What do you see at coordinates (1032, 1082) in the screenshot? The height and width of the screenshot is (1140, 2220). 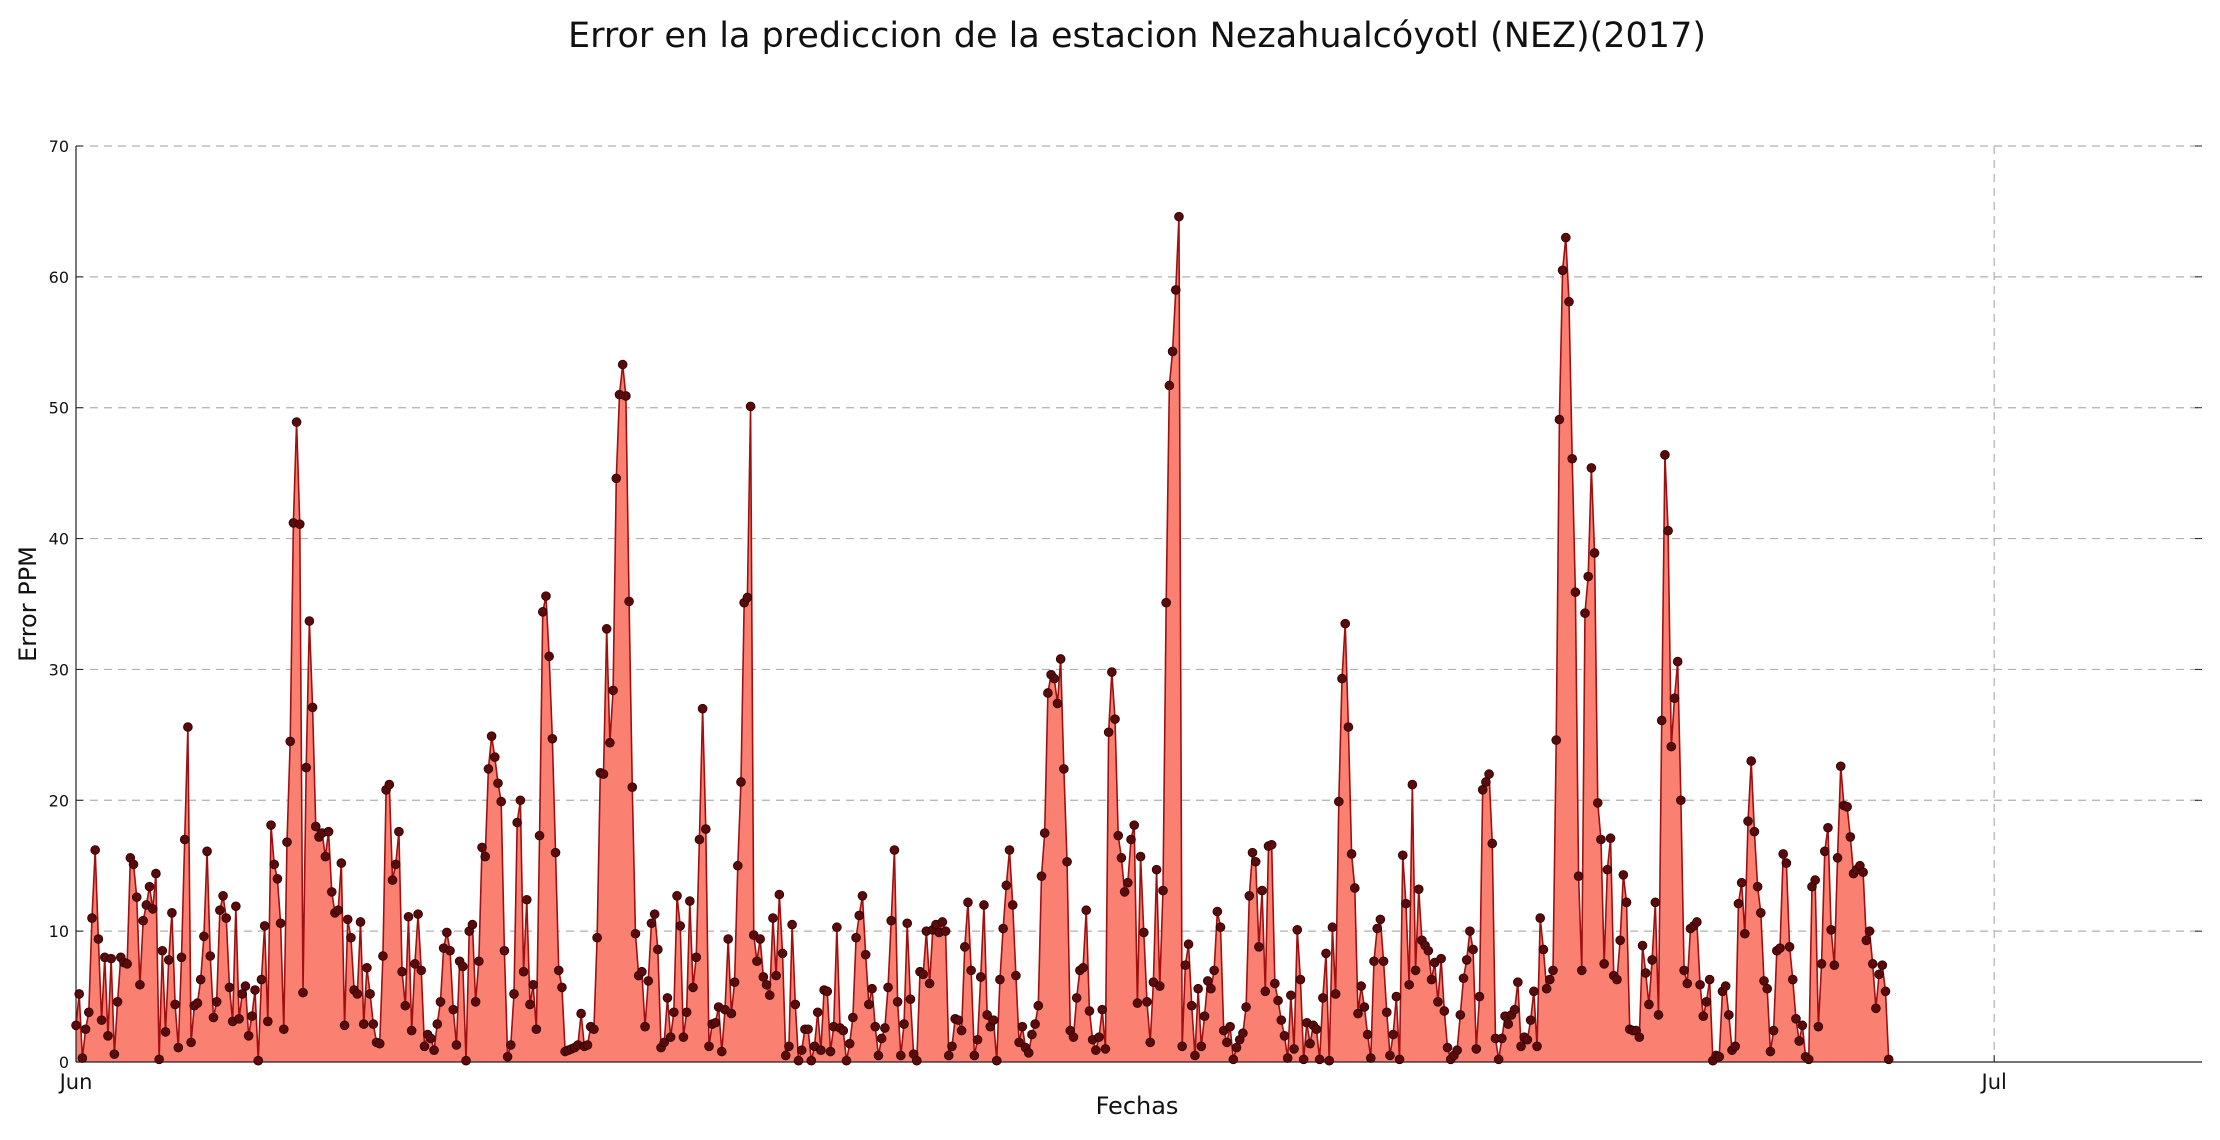 I see `x-tick-labels: Jun Jul` at bounding box center [1032, 1082].